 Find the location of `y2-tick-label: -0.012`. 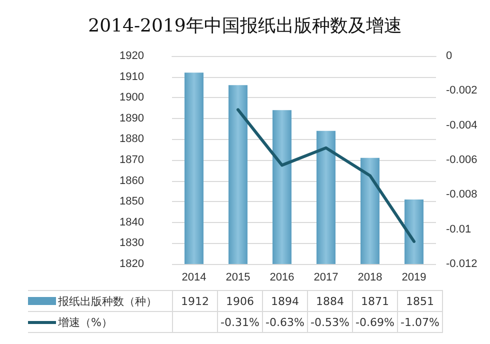

y2-tick-label: -0.012 is located at coordinates (462, 264).